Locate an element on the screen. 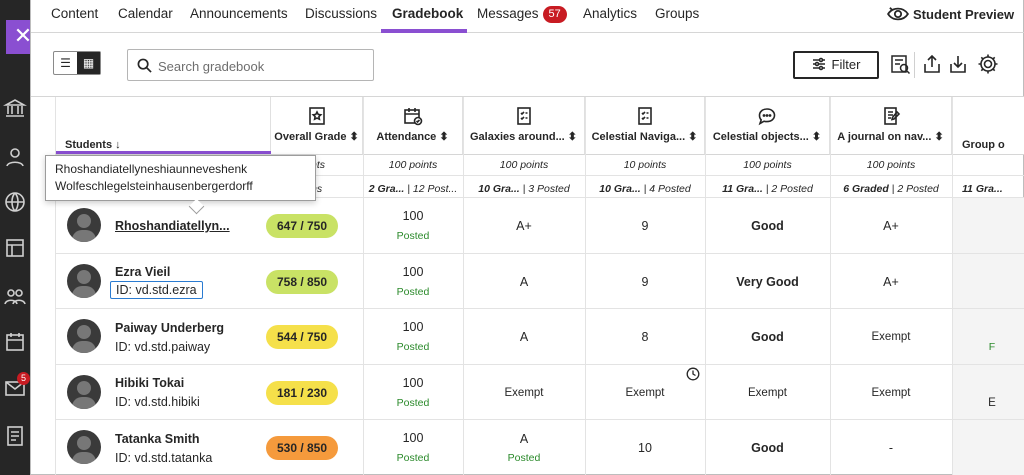  column-header-celestial-navigation: Celestial Naviga... ⬍ is located at coordinates (645, 126).